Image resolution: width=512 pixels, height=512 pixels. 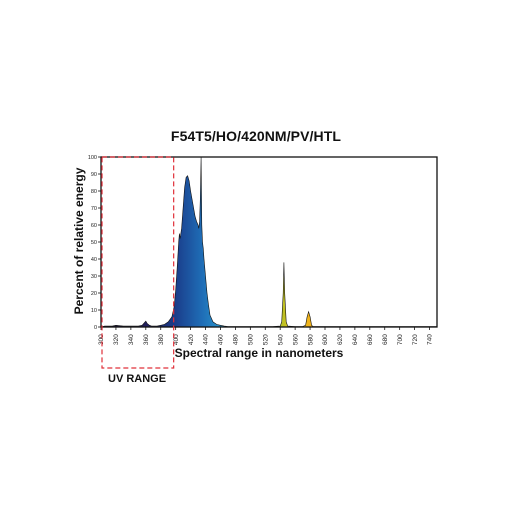 I want to click on x-tick-label: 380, so click(x=161, y=339).